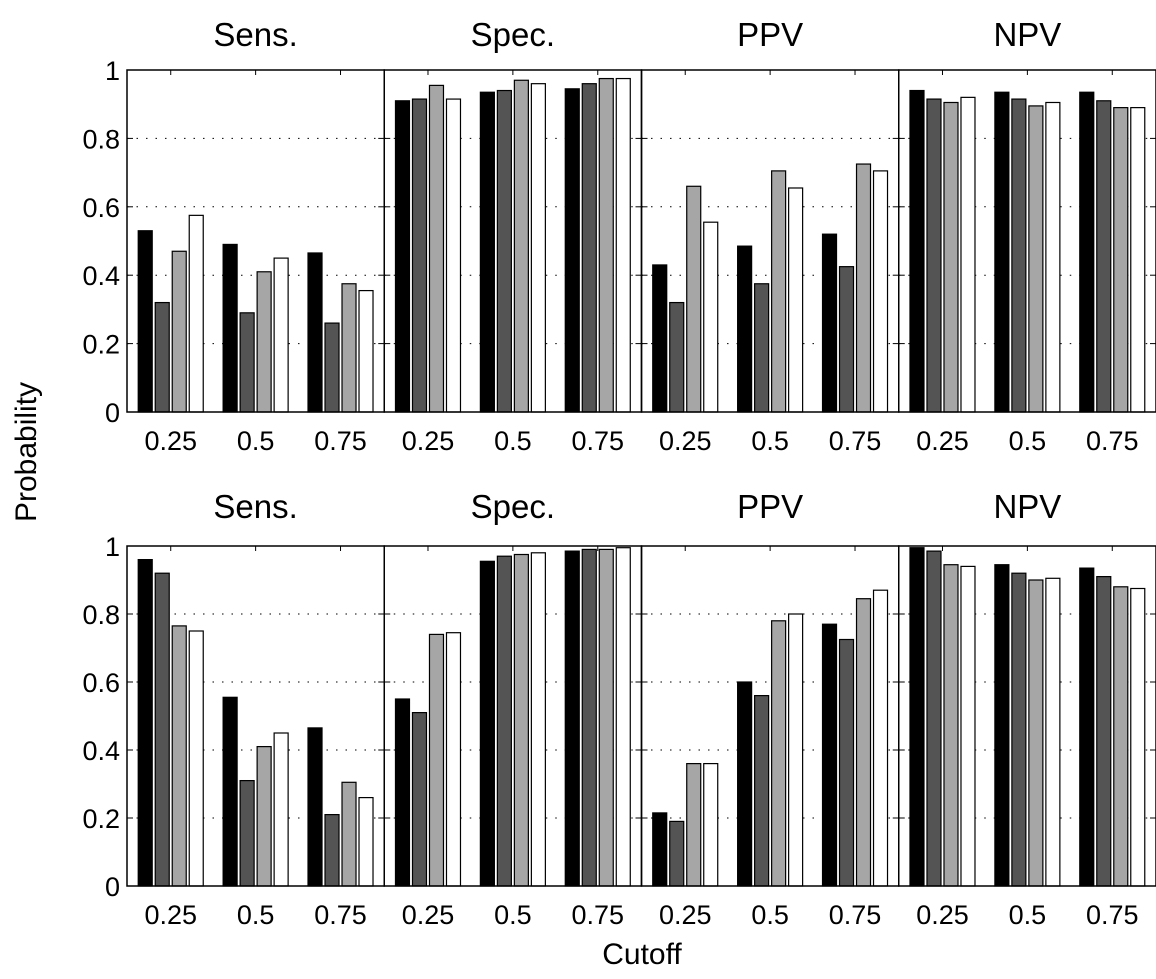  What do you see at coordinates (101, 208) in the screenshot?
I see `y-tick-label: 0.6` at bounding box center [101, 208].